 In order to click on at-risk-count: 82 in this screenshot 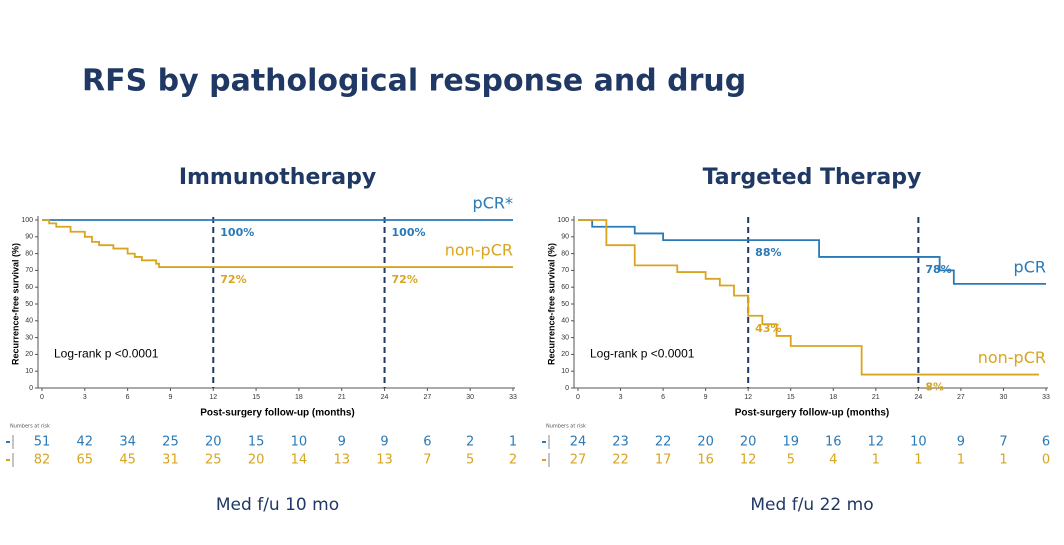, I will do `click(42, 460)`.